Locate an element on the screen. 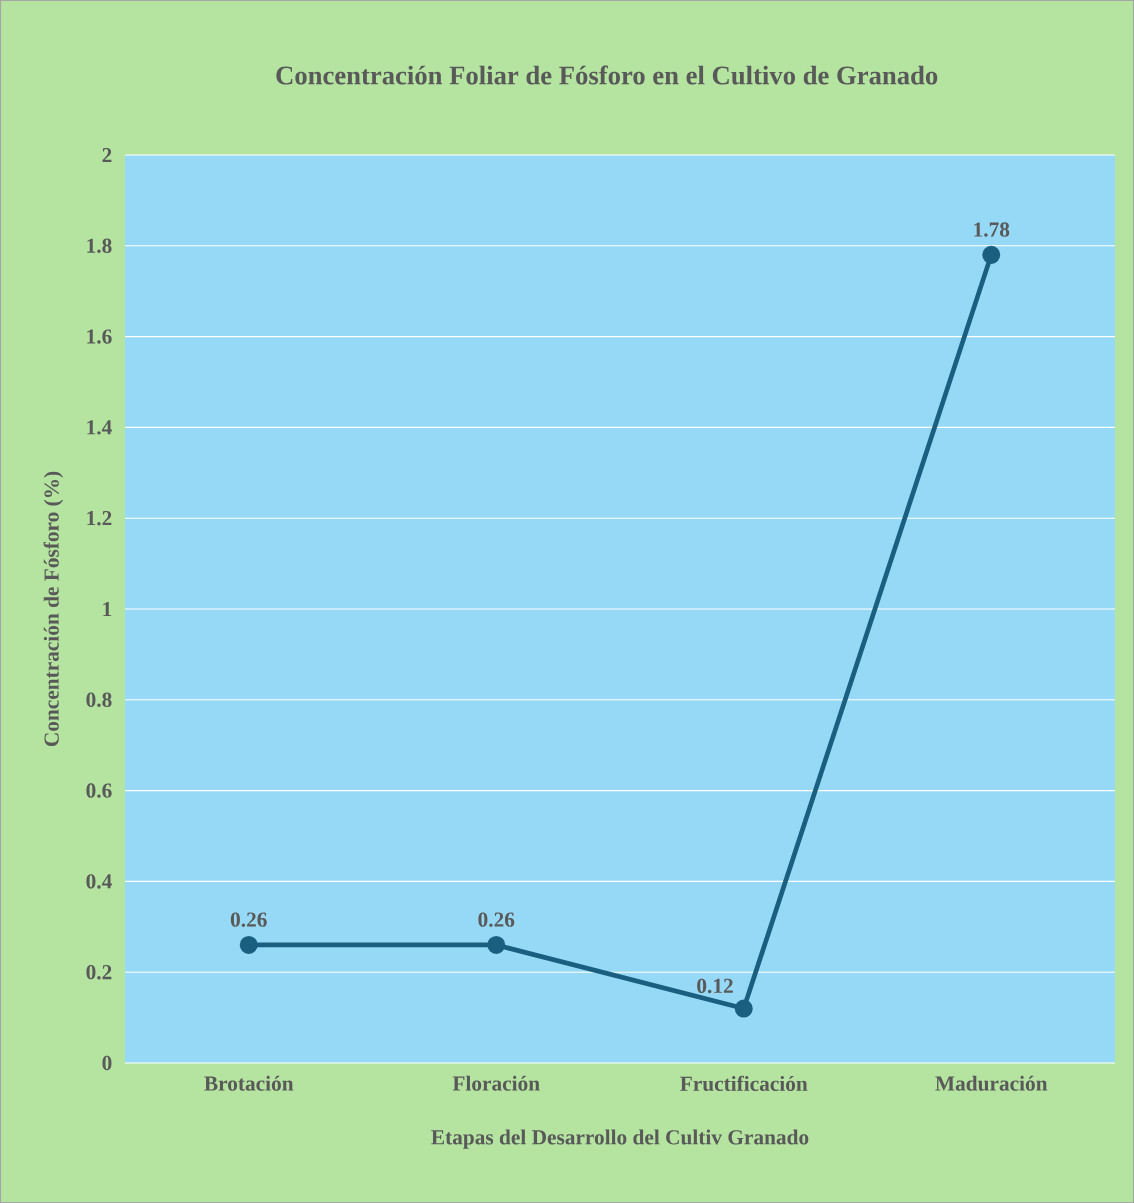  x-tick-label: Floración is located at coordinates (496, 1083).